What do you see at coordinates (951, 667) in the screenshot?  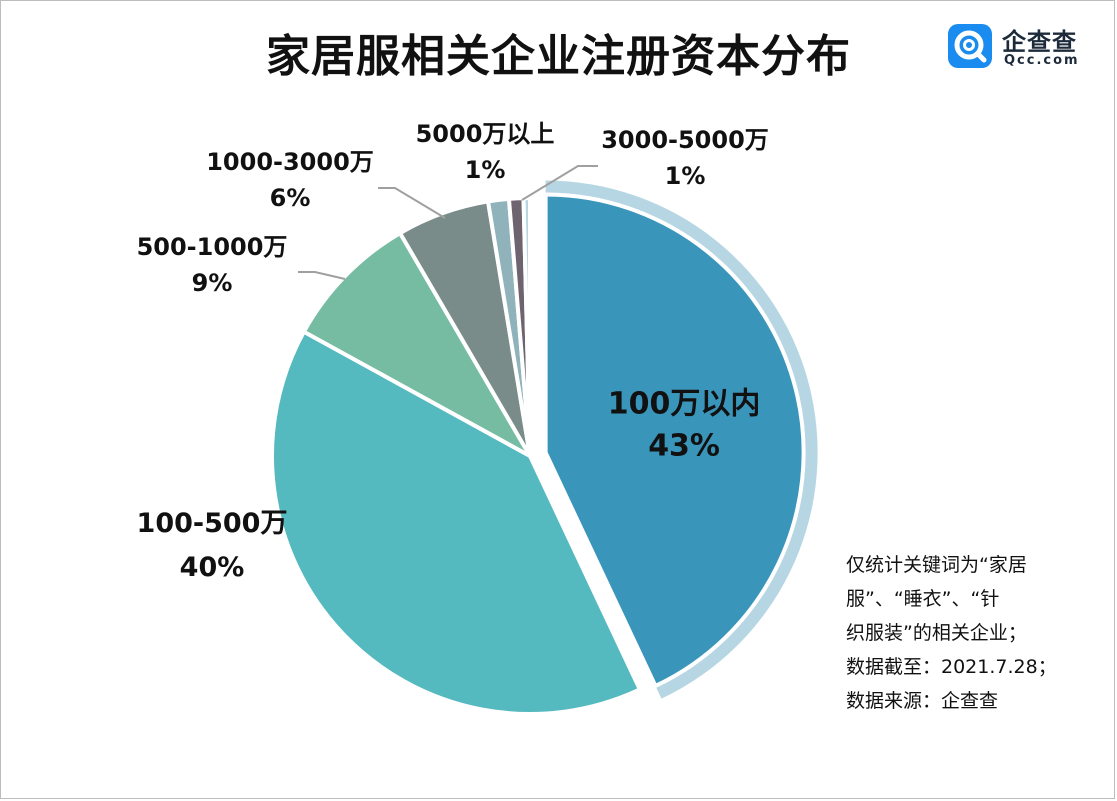 I see `footnote-line: 数据截至：2021.7.28；` at bounding box center [951, 667].